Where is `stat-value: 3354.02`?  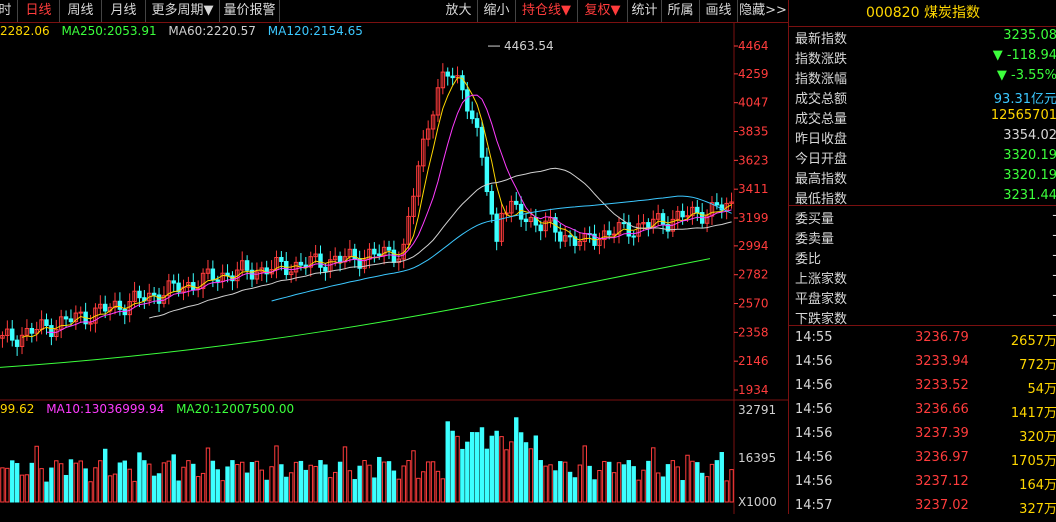 stat-value: 3354.02 is located at coordinates (1029, 135).